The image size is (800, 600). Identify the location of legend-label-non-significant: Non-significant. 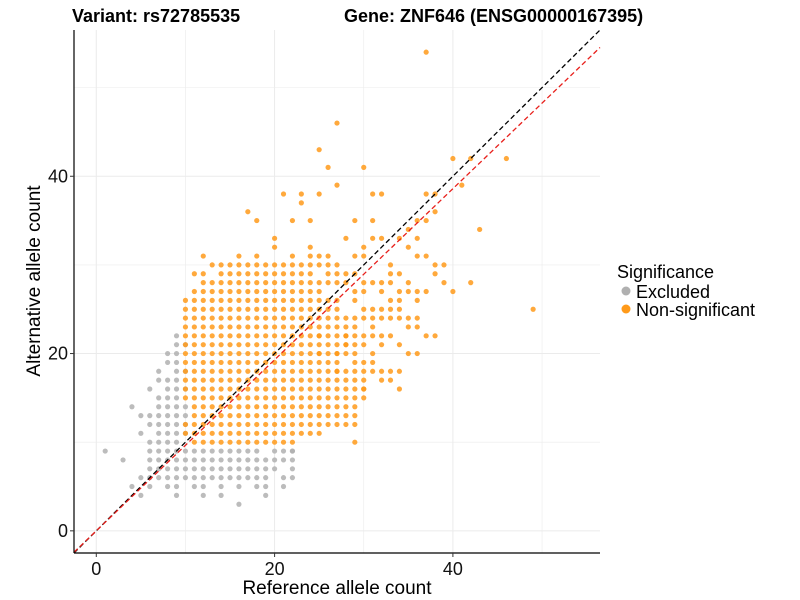
(695, 310).